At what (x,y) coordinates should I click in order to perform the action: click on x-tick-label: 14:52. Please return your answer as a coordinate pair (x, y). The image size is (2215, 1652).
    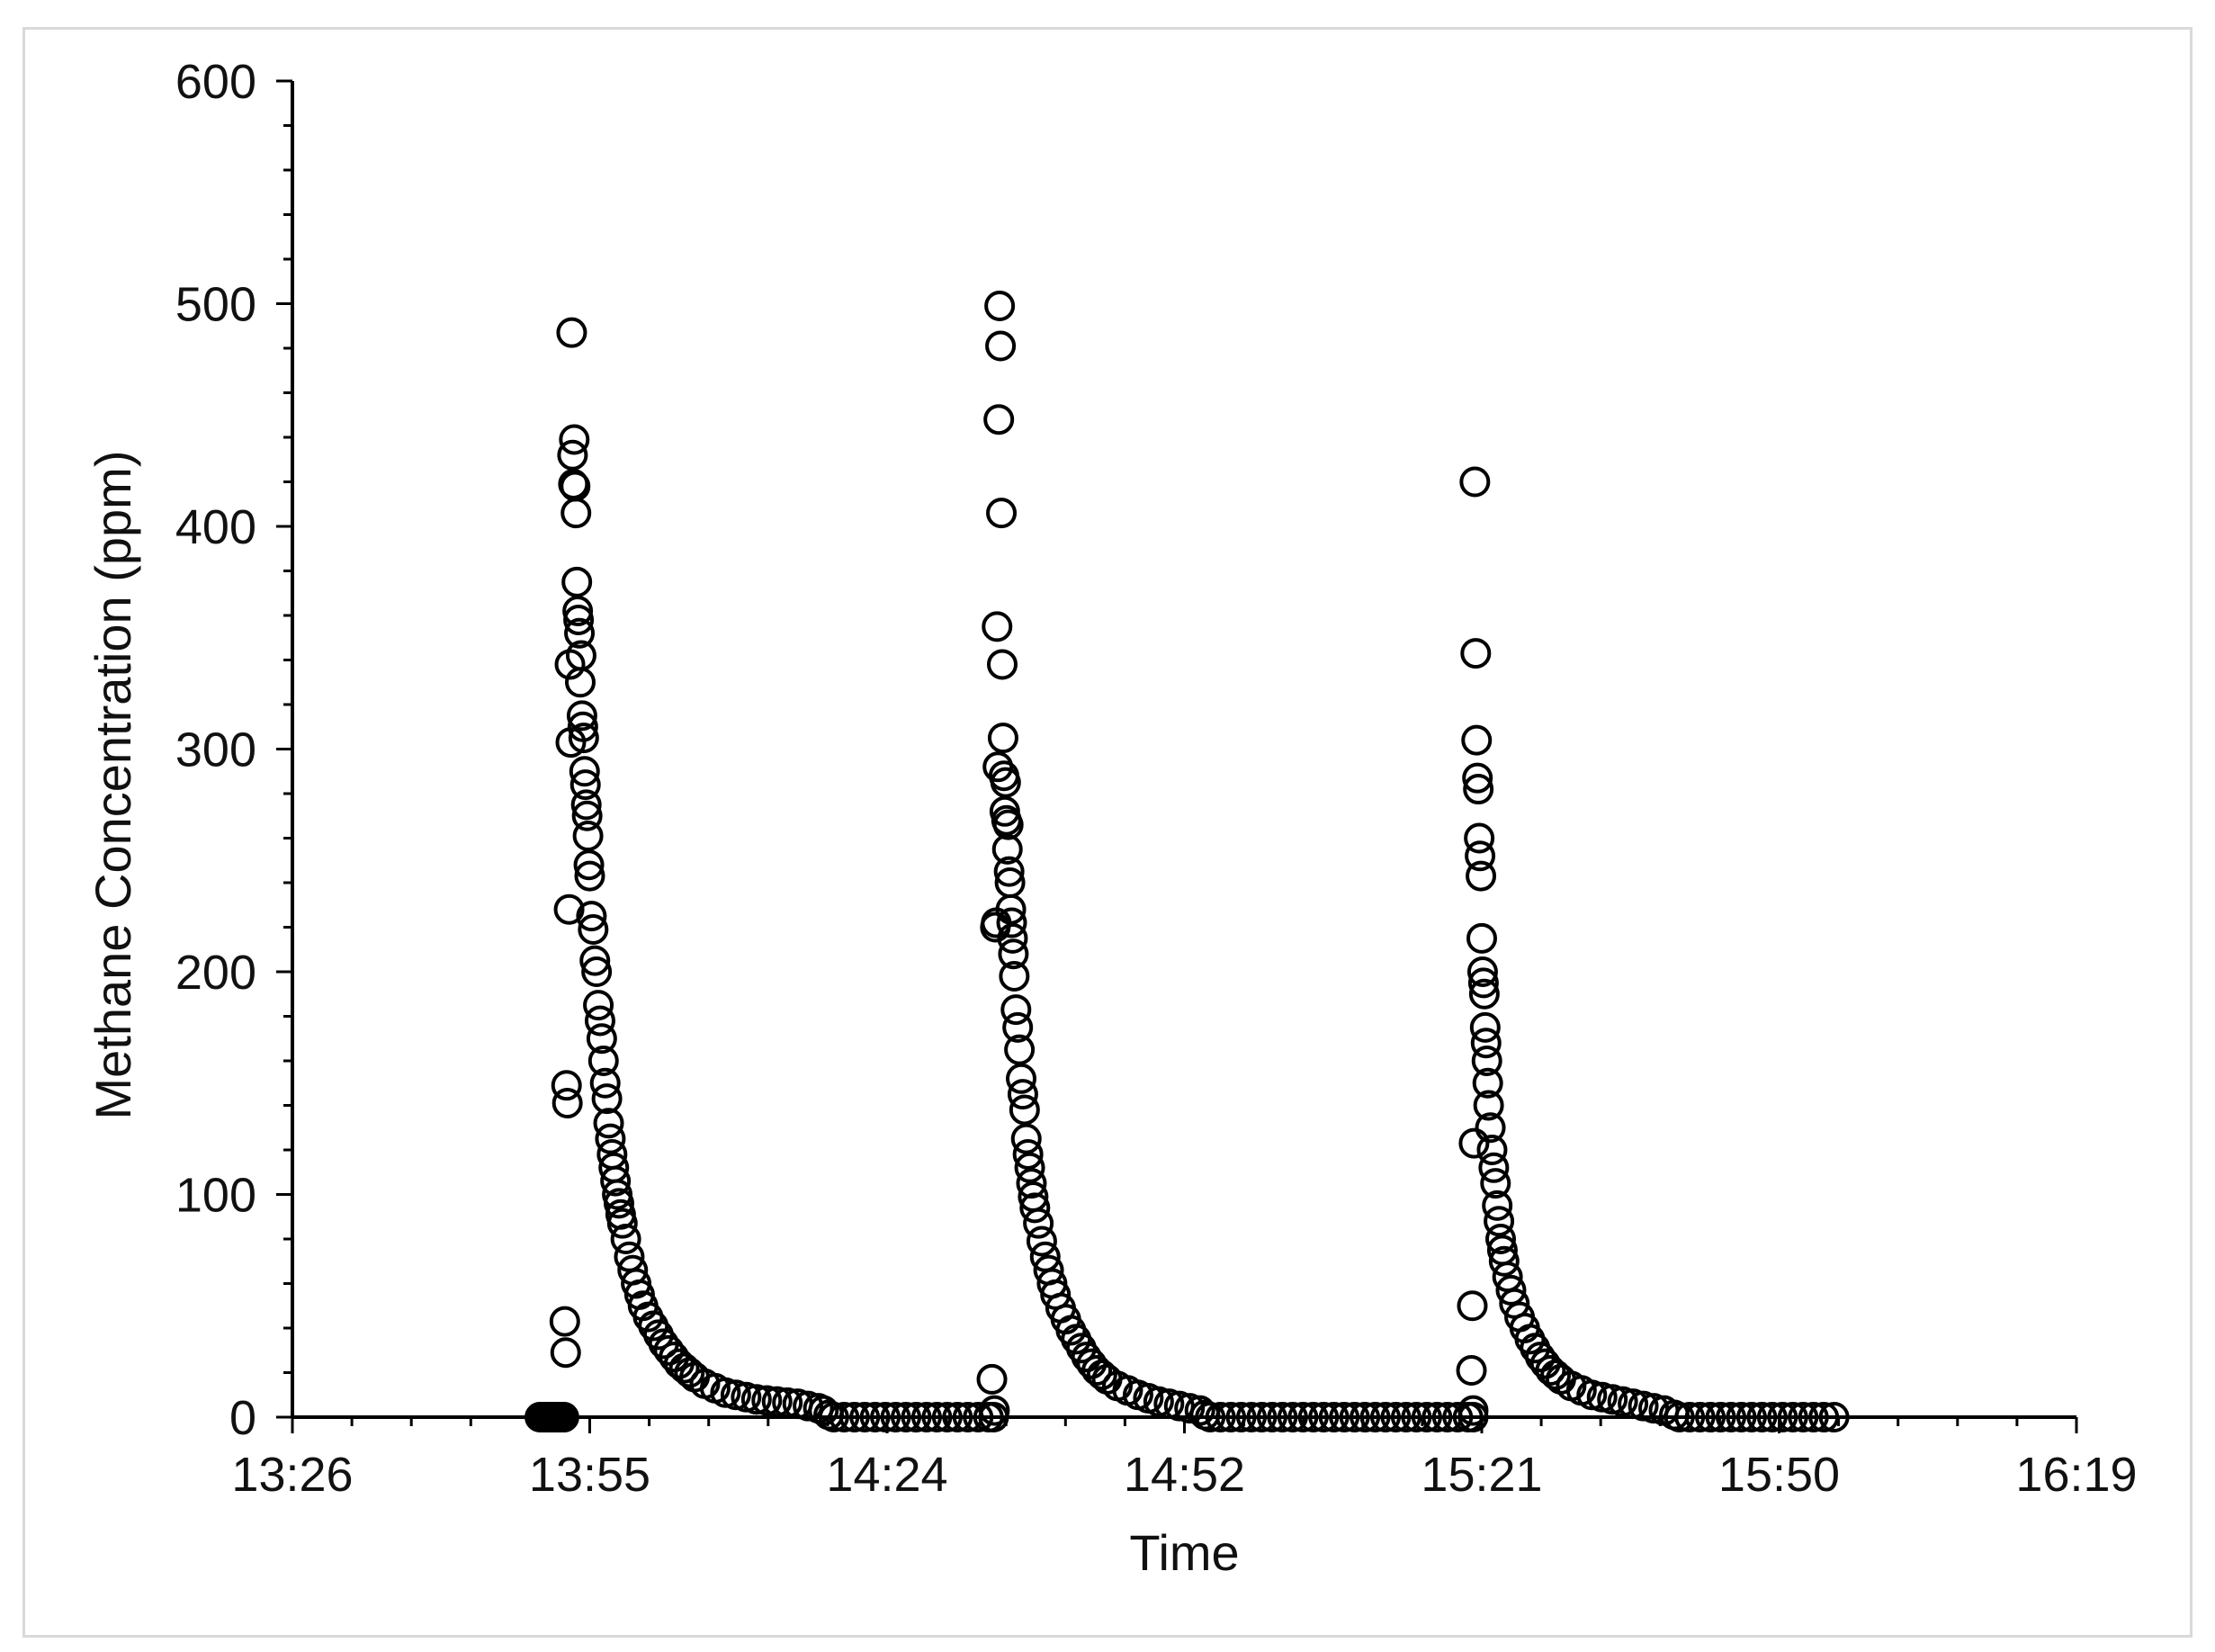
    Looking at the image, I should click on (1184, 1475).